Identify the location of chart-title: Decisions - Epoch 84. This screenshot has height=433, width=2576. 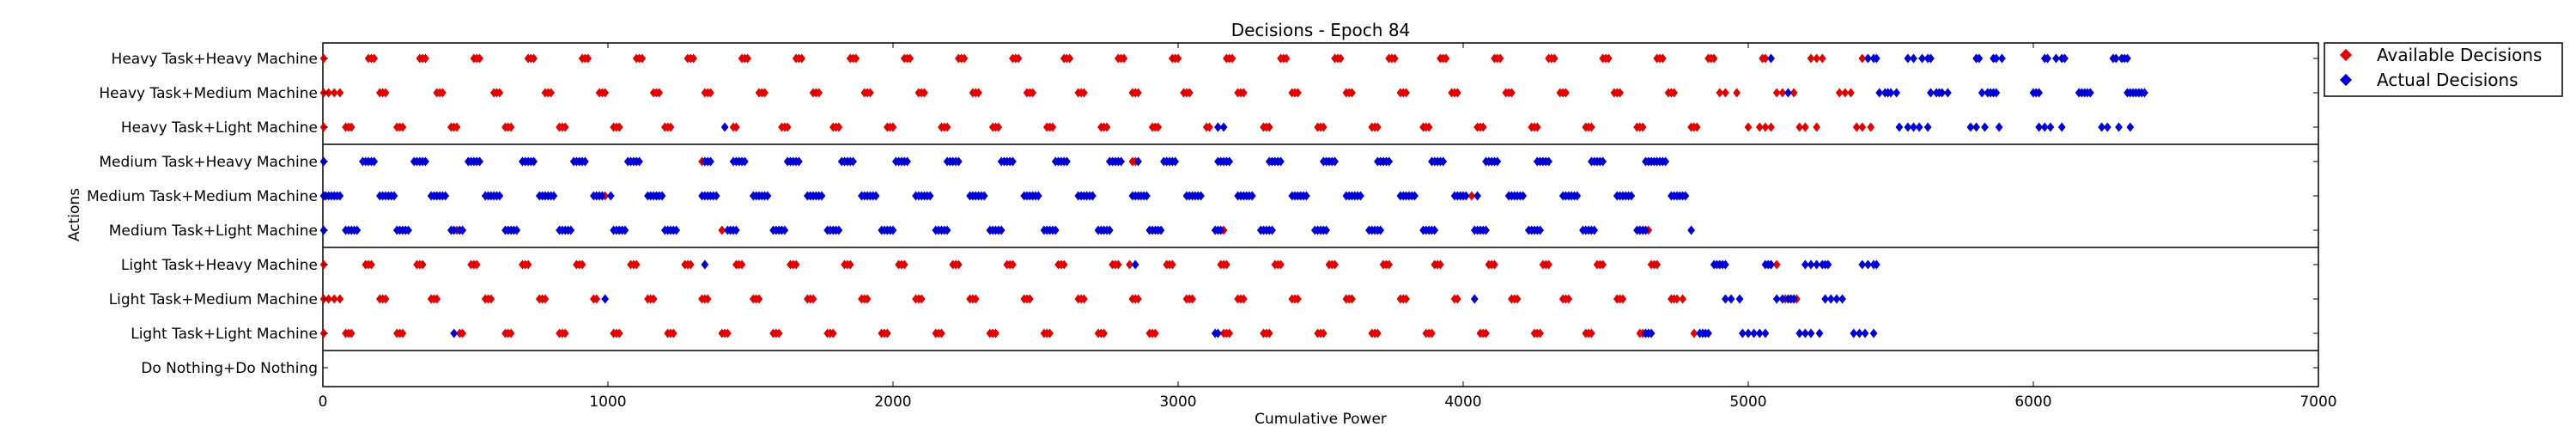
(1321, 30).